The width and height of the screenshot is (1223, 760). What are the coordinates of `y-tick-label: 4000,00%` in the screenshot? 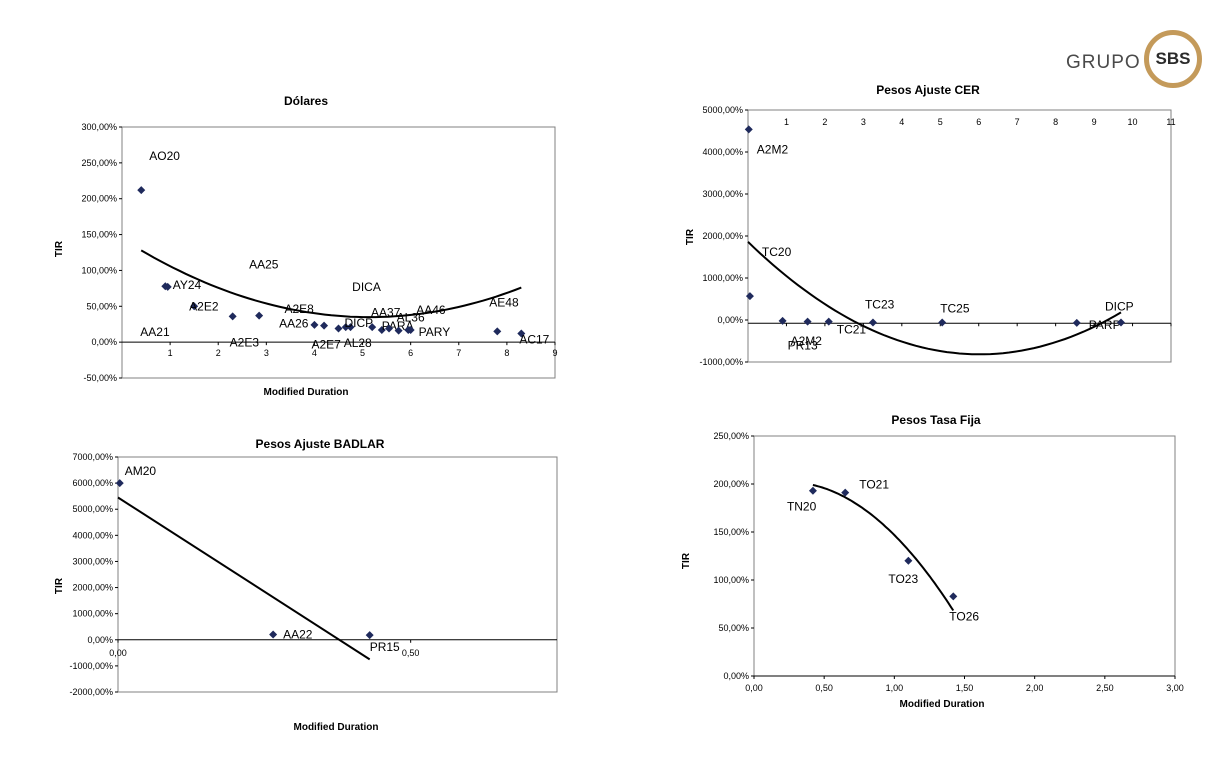 It's located at (722, 152).